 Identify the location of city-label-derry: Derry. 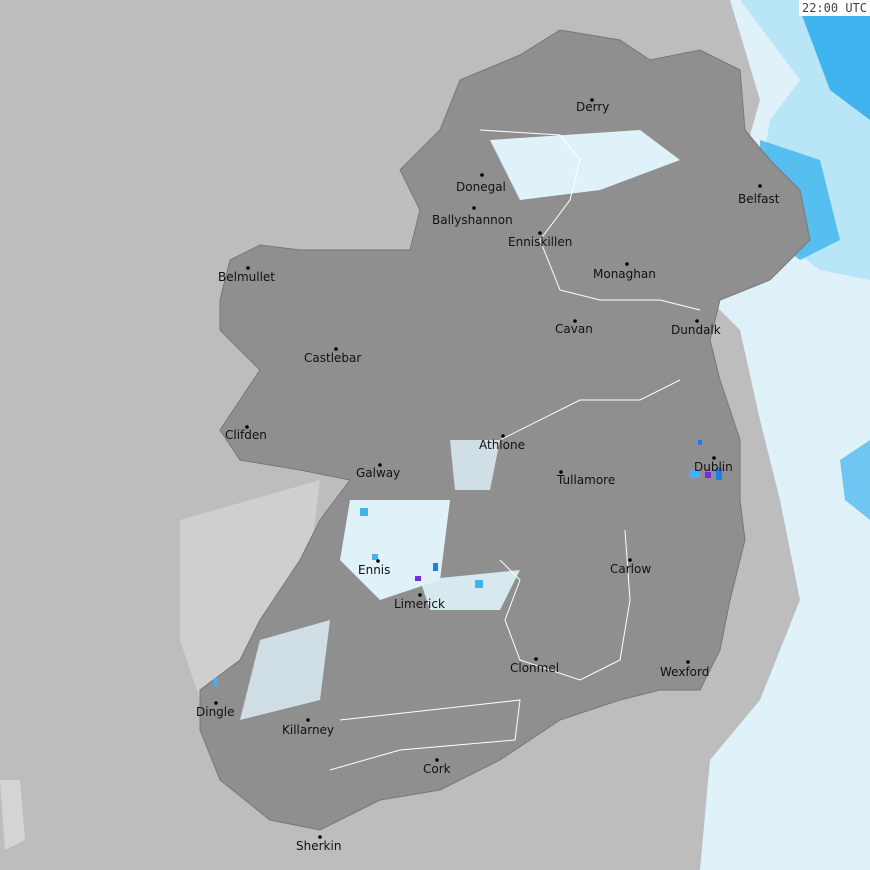
(592, 107).